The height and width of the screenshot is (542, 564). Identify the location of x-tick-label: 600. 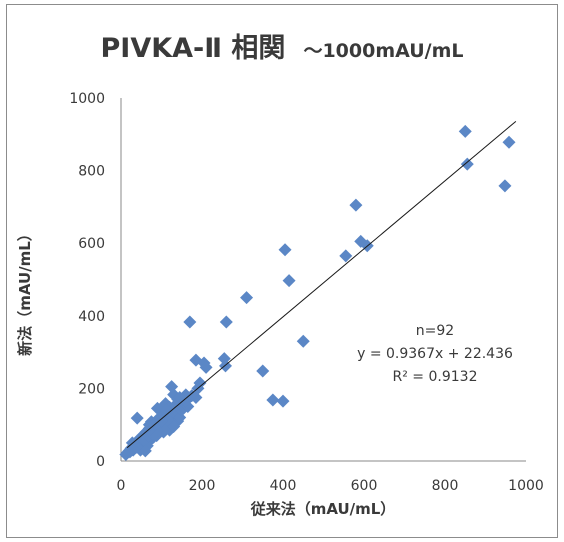
(364, 486).